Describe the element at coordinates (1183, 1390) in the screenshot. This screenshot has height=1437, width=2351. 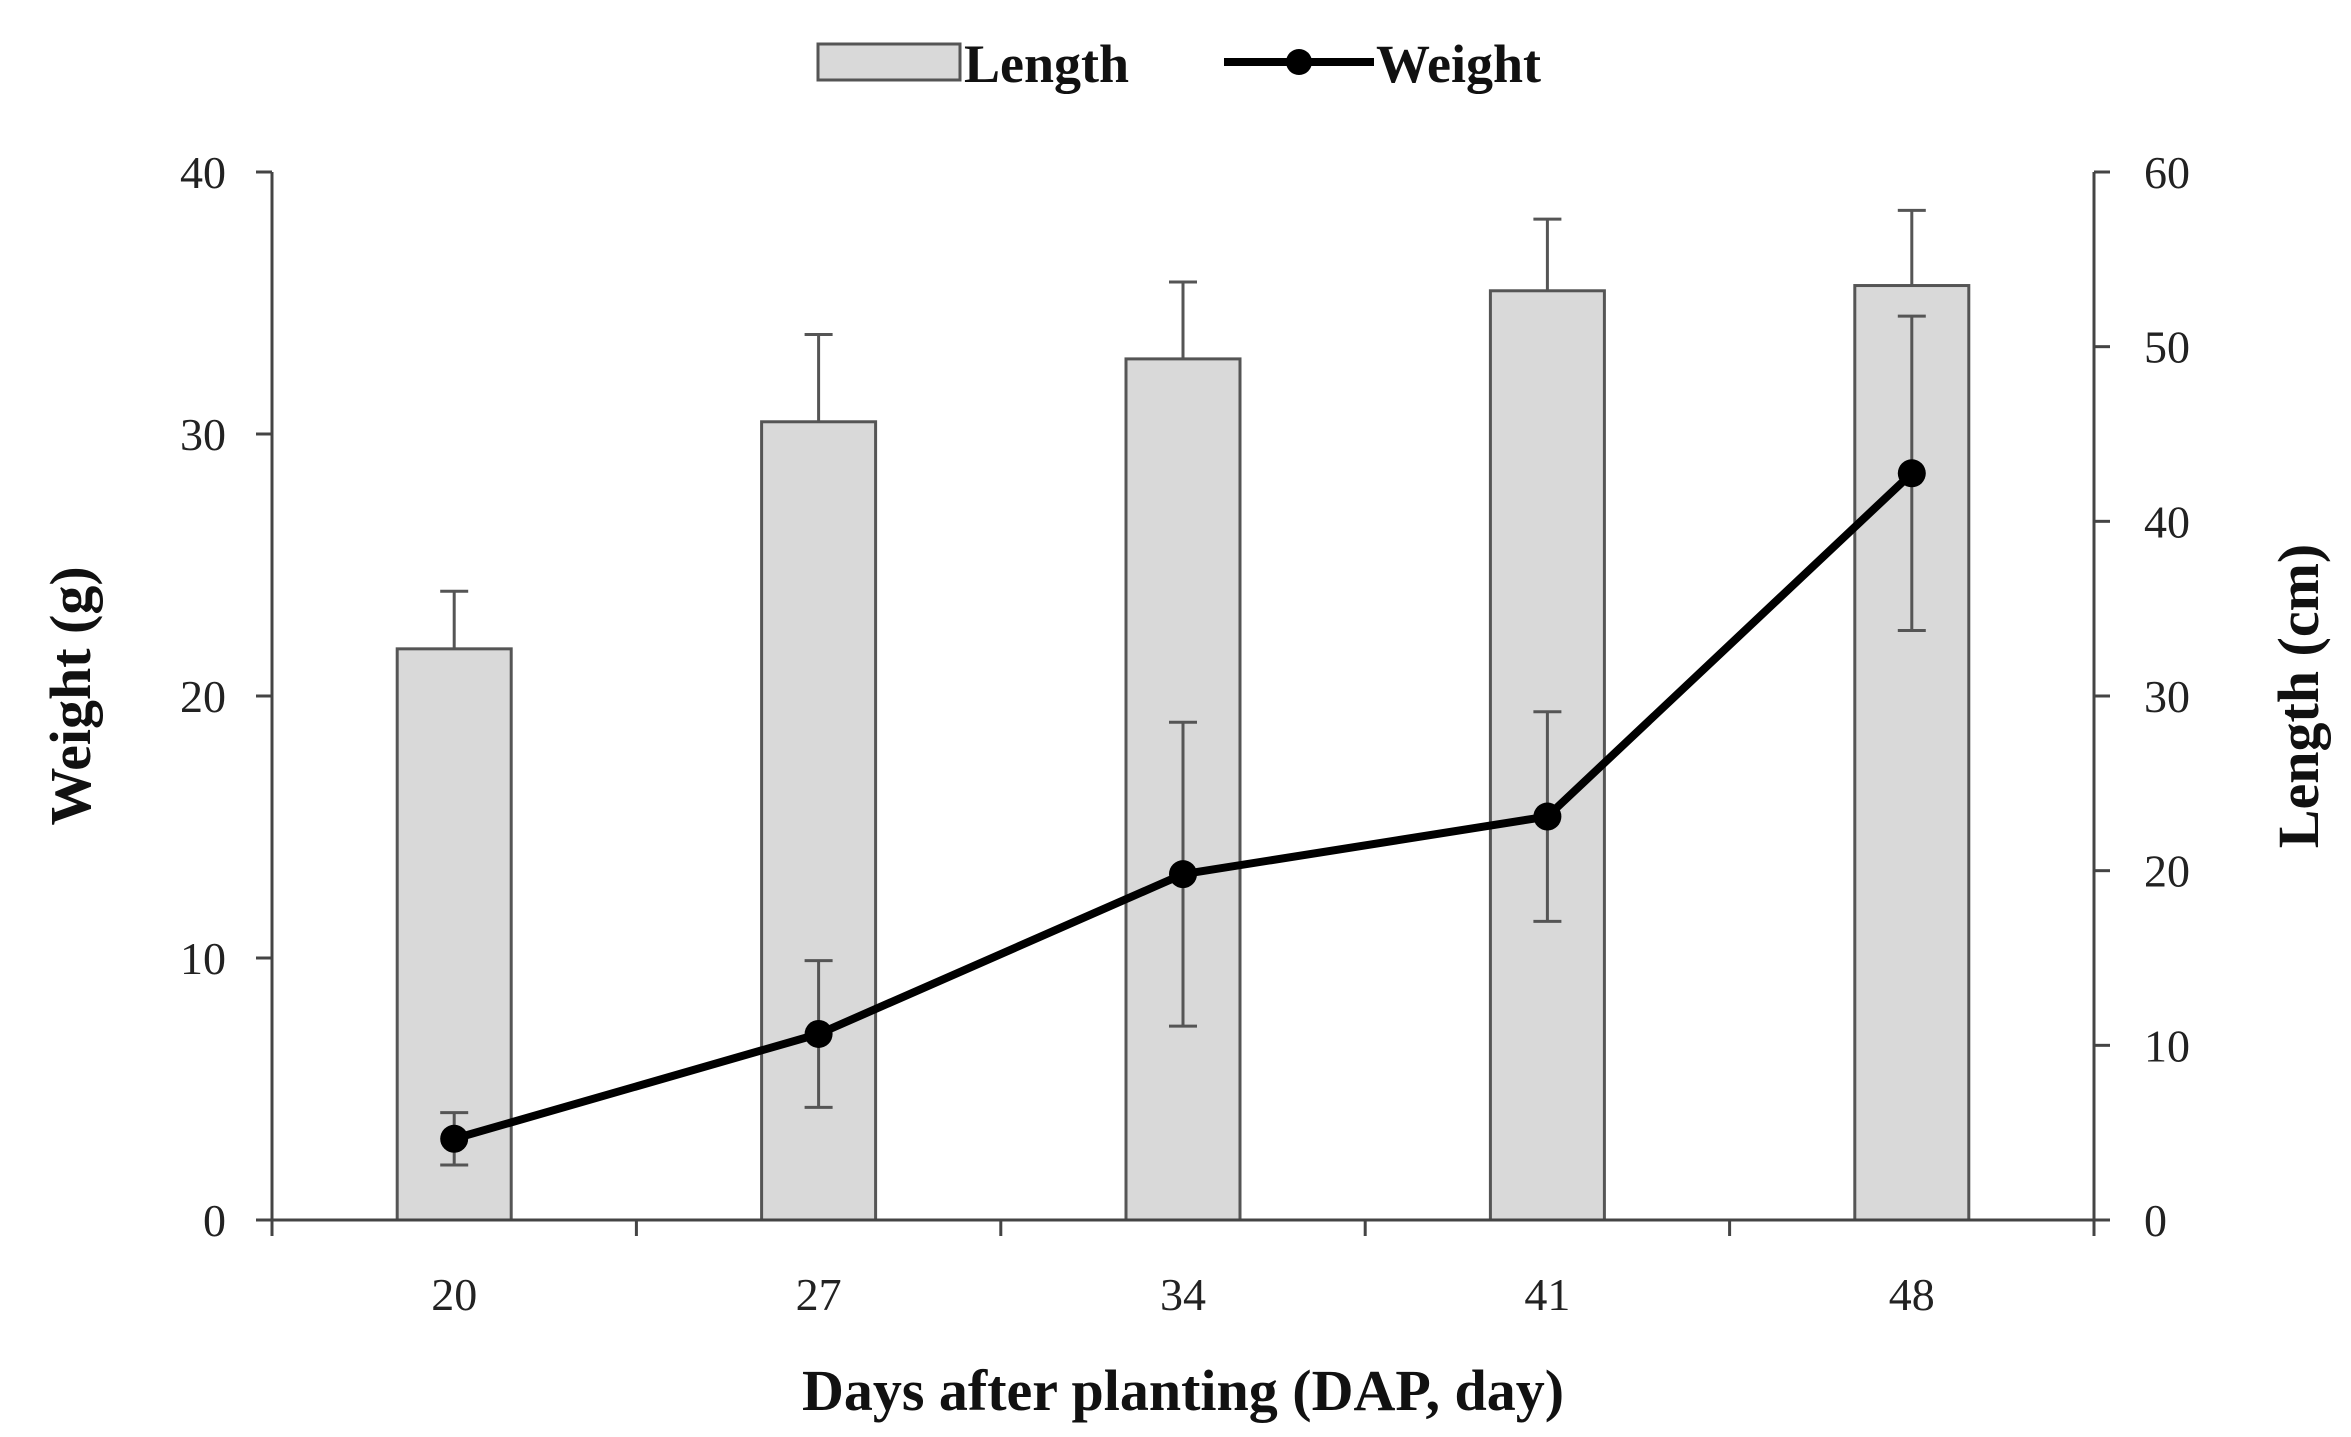
I see `x-axis-title: Days after planting (DAP, day)` at that location.